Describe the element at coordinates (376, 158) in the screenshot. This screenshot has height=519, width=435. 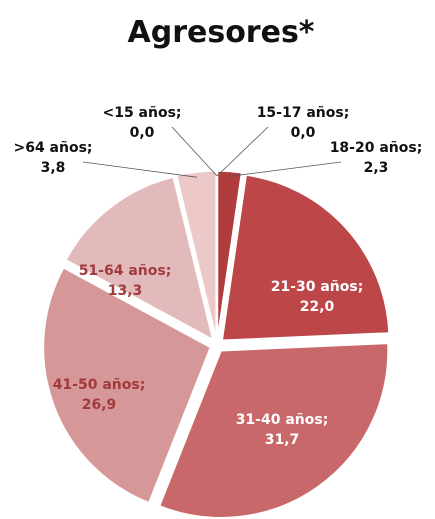
I see `slice-label-18-20-anos: 18-20 años; 2,3` at that location.